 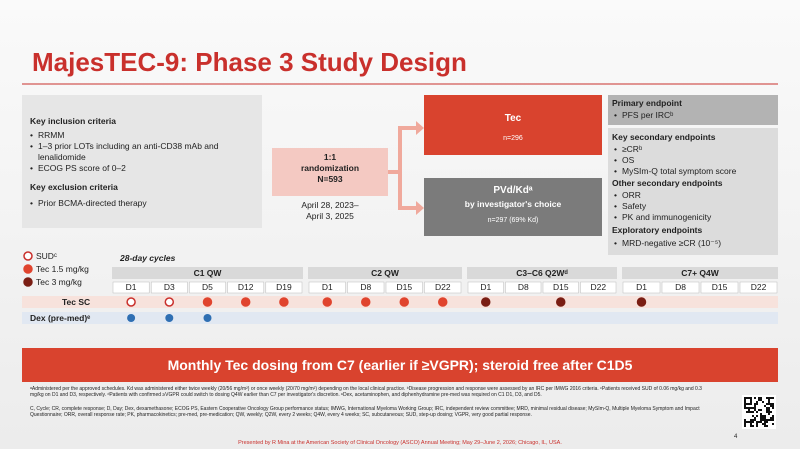 What do you see at coordinates (624, 160) in the screenshot?
I see `endpoint: OS` at bounding box center [624, 160].